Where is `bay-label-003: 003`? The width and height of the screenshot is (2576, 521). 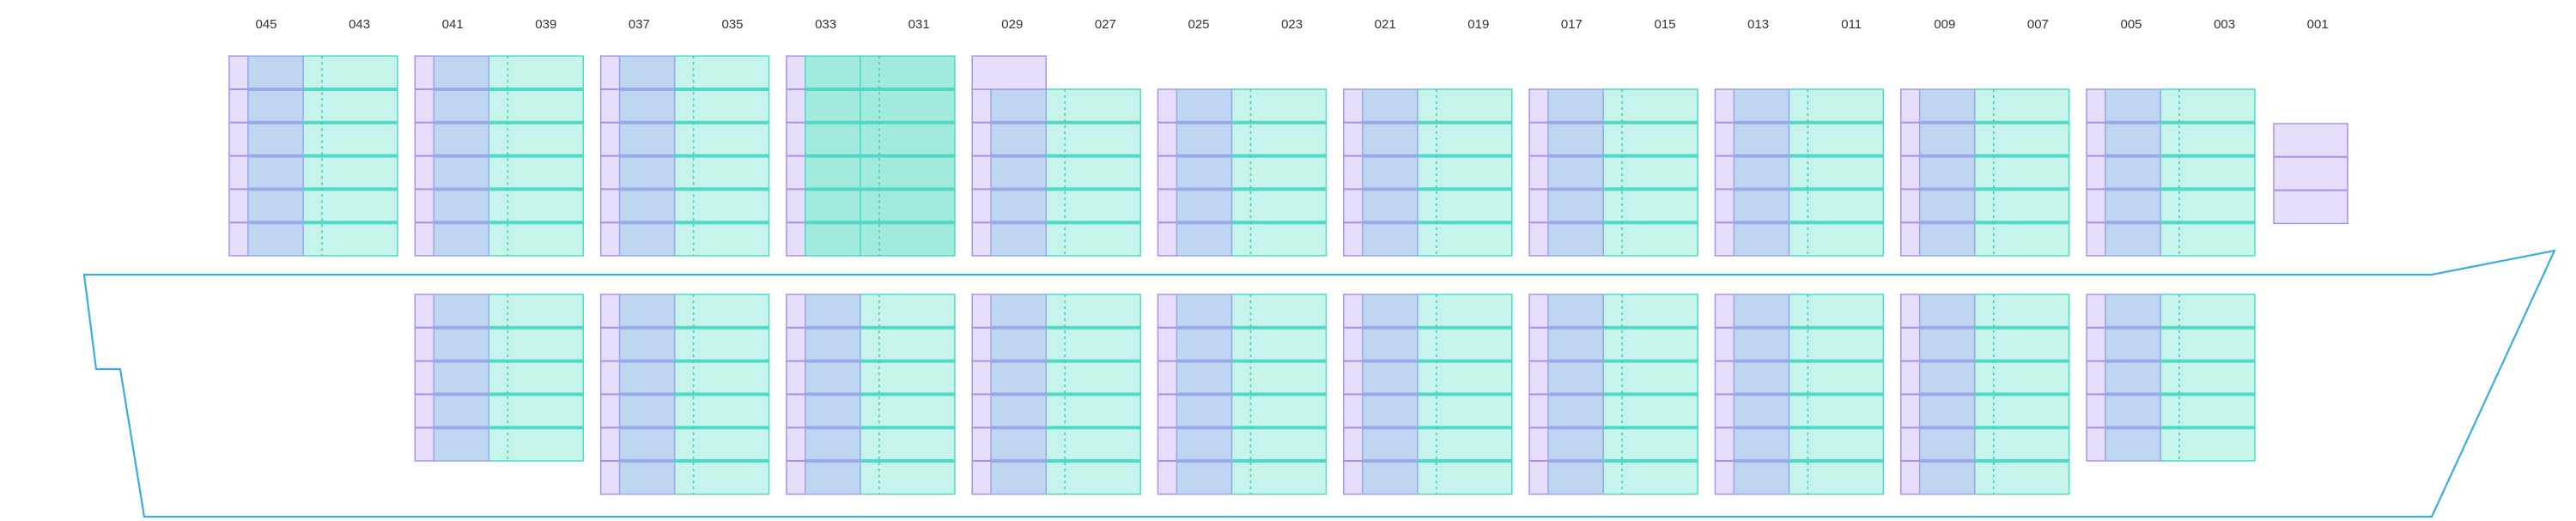
bay-label-003: 003 is located at coordinates (2224, 24).